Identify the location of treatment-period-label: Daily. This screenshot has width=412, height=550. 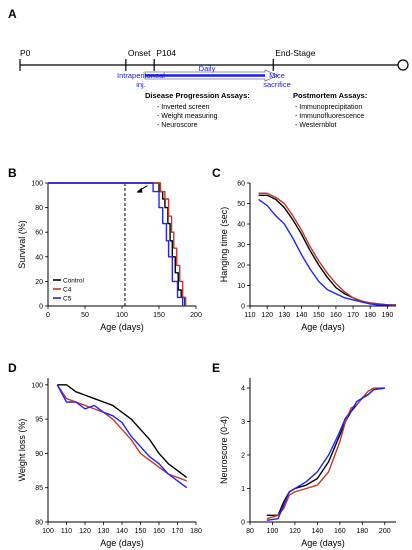
(207, 68).